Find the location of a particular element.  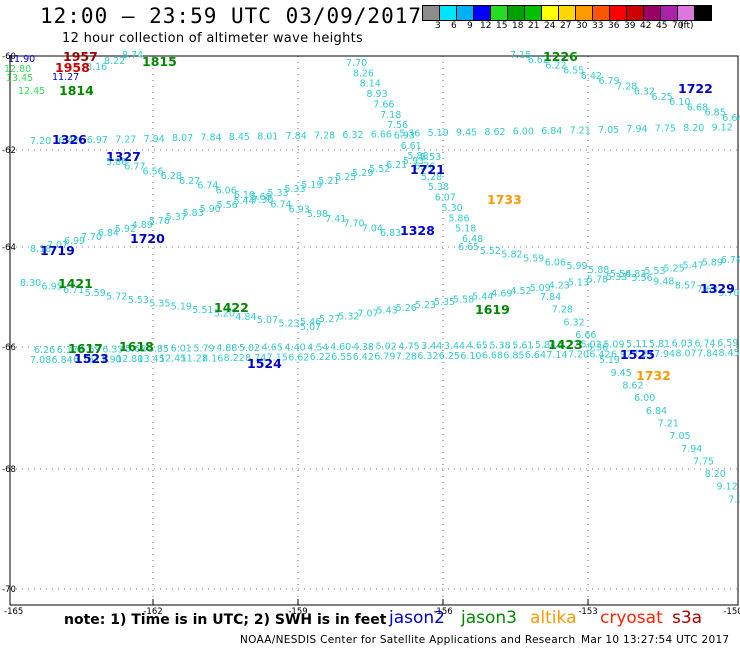

swh-value: 6.62 is located at coordinates (298, 357).